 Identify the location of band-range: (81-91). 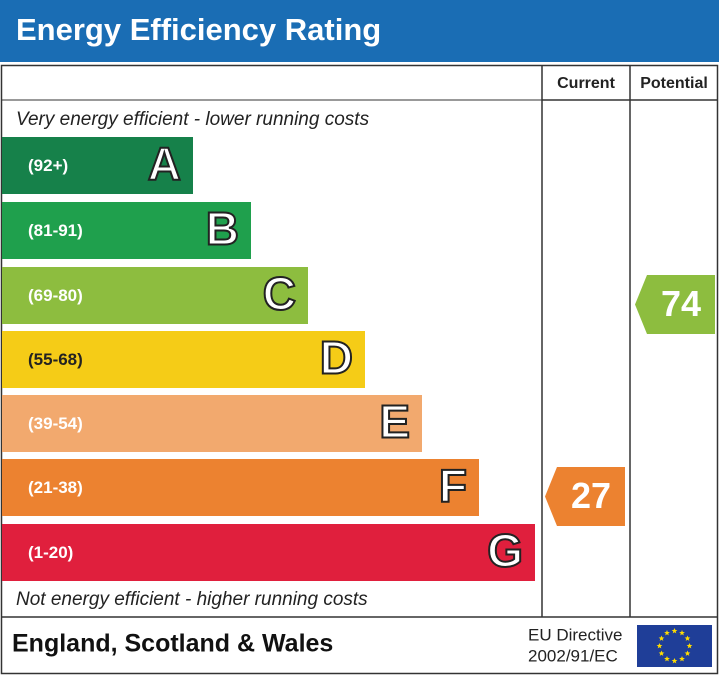
(55, 230).